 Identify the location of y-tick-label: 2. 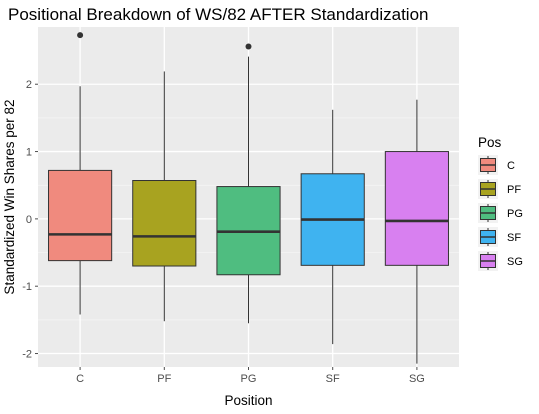
(29, 85).